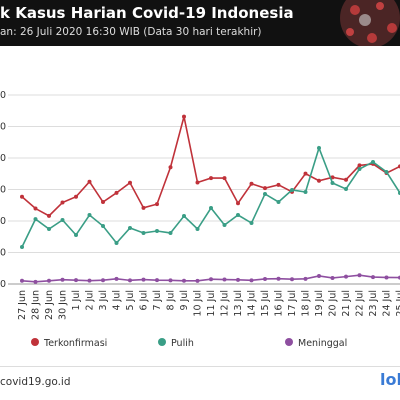 This screenshot has width=400, height=400. What do you see at coordinates (63, 305) in the screenshot?
I see `x-tick-label: 30 Jun` at bounding box center [63, 305].